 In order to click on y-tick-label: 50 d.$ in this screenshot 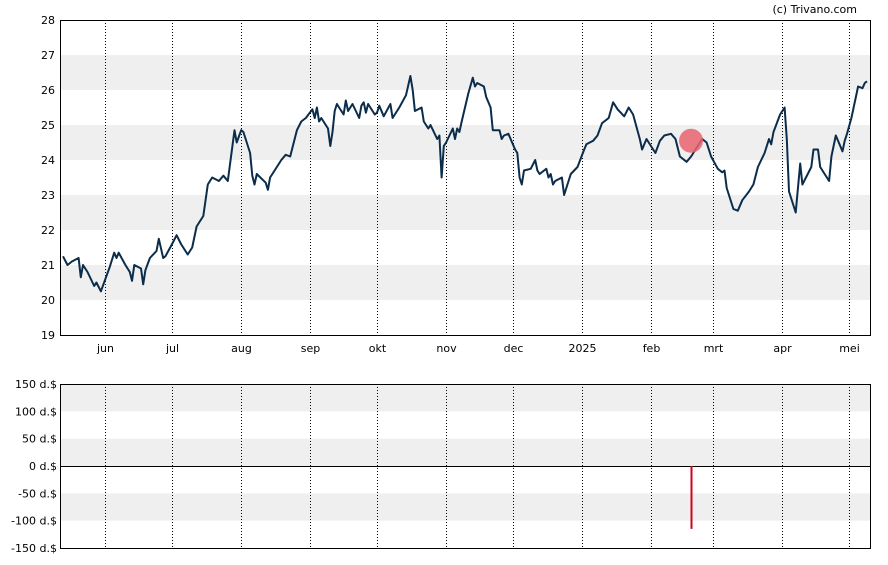, I will do `click(39, 439)`.